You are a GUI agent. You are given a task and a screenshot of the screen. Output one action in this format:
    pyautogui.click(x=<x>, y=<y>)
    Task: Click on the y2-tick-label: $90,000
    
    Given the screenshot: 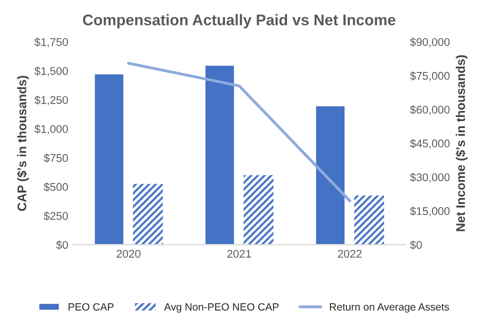 What is the action you would take?
    pyautogui.click(x=430, y=43)
    